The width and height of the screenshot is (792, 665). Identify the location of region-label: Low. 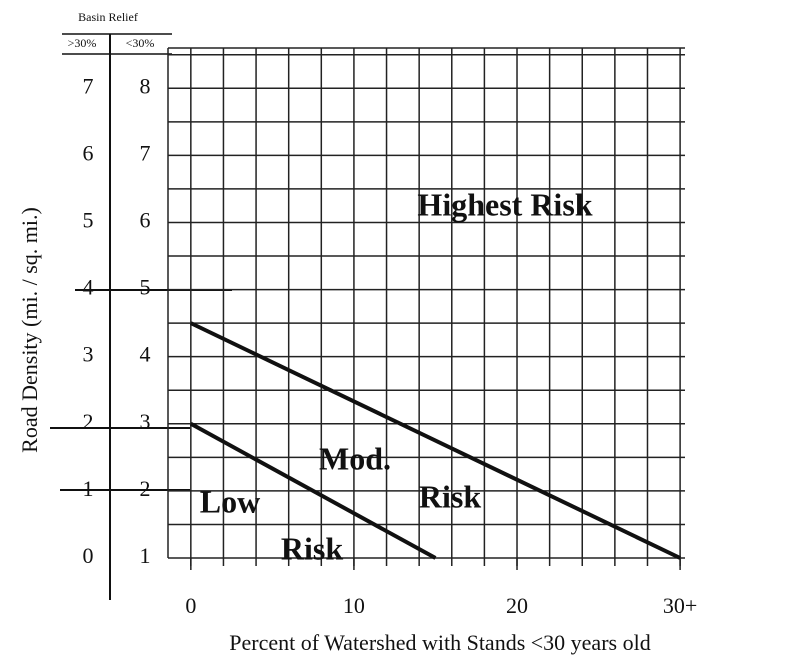
(230, 501).